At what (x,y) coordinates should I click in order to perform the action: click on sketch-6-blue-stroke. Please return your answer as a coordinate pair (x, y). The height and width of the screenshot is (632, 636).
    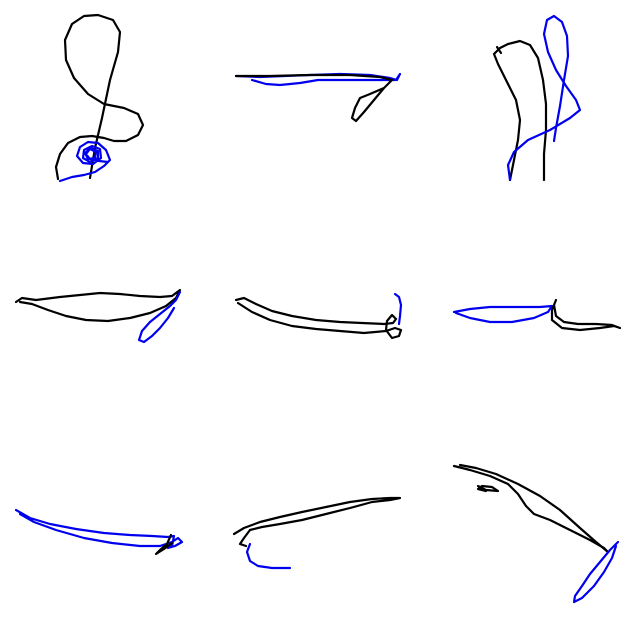
    Looking at the image, I should click on (503, 314).